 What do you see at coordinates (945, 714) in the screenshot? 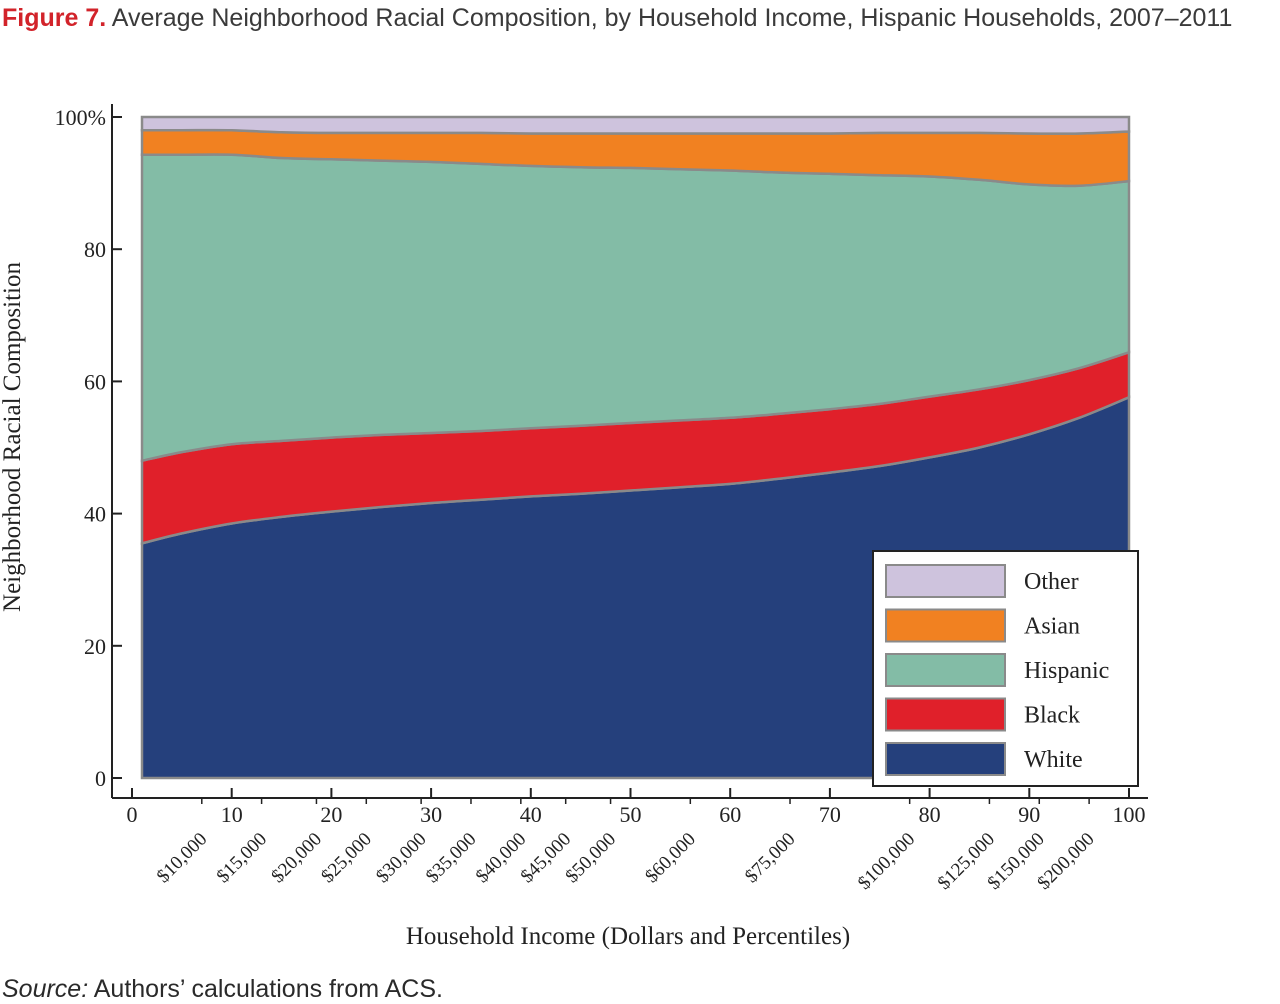
I see `legend-swatch-black` at bounding box center [945, 714].